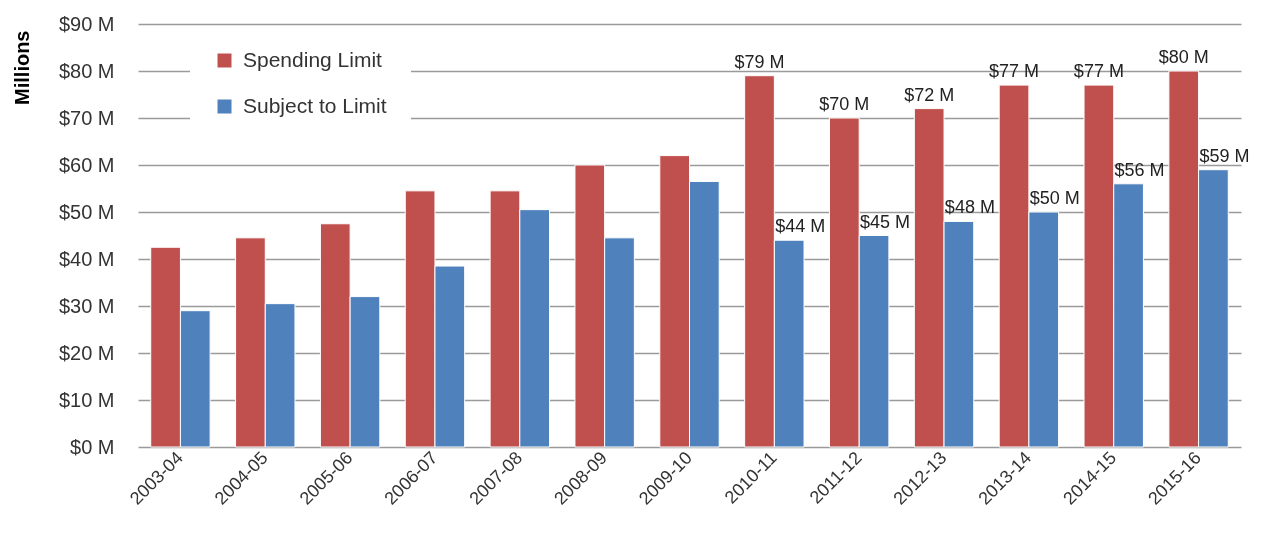 This screenshot has width=1279, height=548. I want to click on data-label: $50 M, so click(1054, 198).